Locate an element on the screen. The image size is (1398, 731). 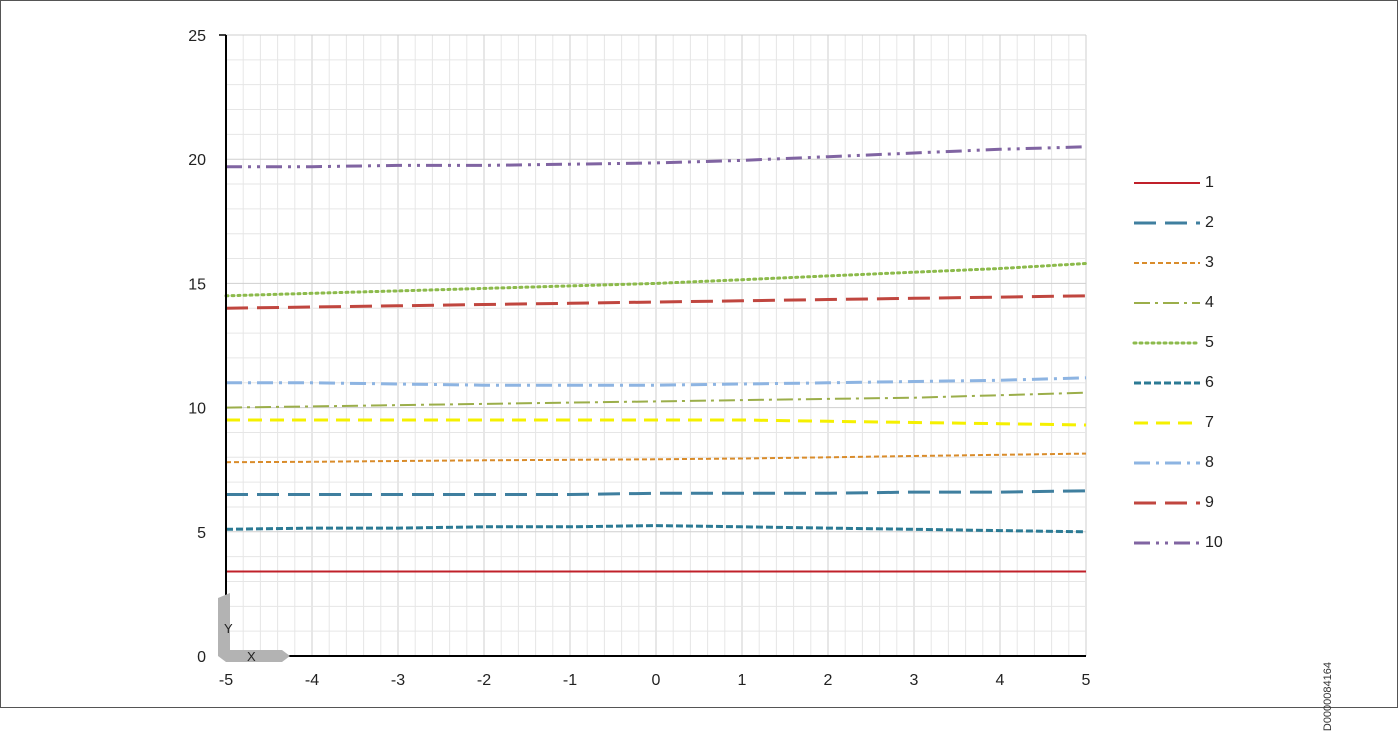
legend-label: 4 is located at coordinates (1209, 302).